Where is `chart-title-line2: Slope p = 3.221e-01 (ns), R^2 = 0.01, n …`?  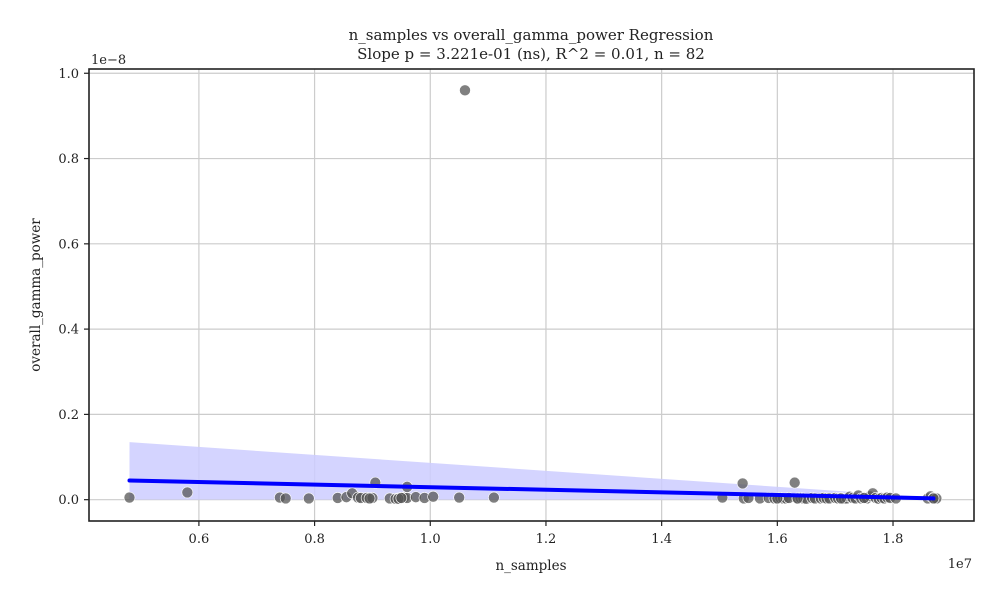 chart-title-line2: Slope p = 3.221e-01 (ns), R^2 = 0.01, n … is located at coordinates (531, 54).